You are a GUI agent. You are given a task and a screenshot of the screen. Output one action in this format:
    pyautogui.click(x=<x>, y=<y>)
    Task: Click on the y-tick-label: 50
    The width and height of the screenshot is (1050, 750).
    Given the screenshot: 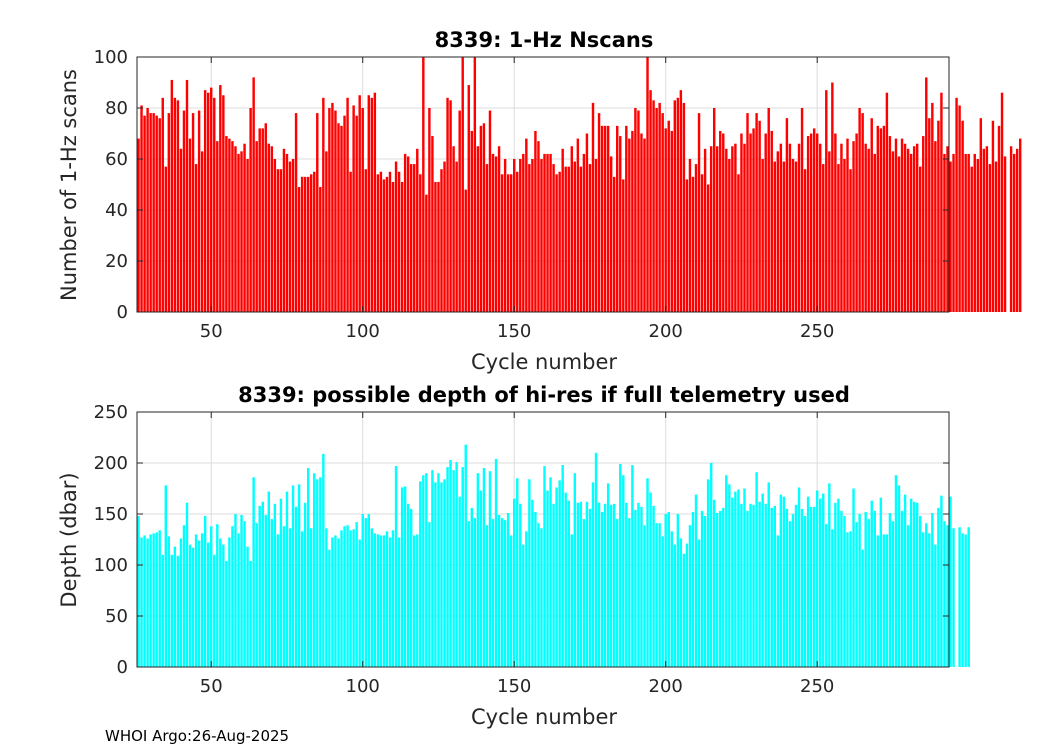 What is the action you would take?
    pyautogui.click(x=116, y=616)
    